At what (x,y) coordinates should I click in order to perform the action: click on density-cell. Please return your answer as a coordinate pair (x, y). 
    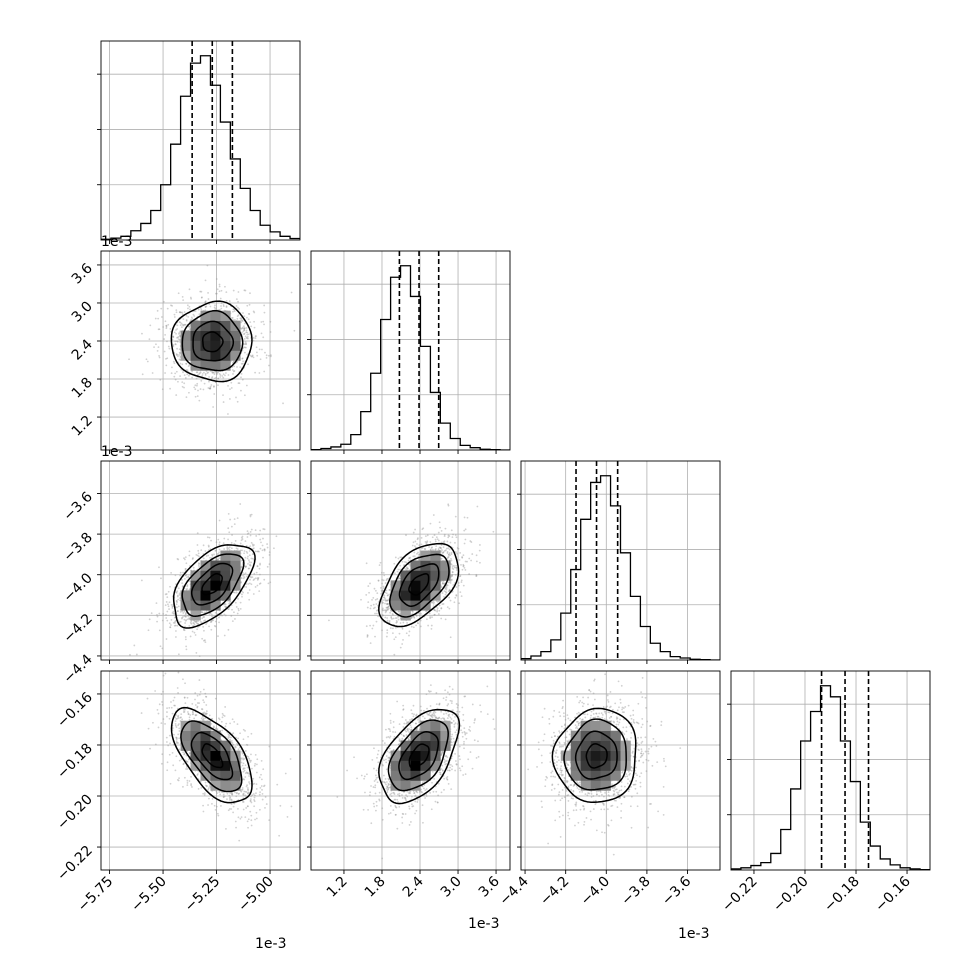
    Looking at the image, I should click on (205, 325).